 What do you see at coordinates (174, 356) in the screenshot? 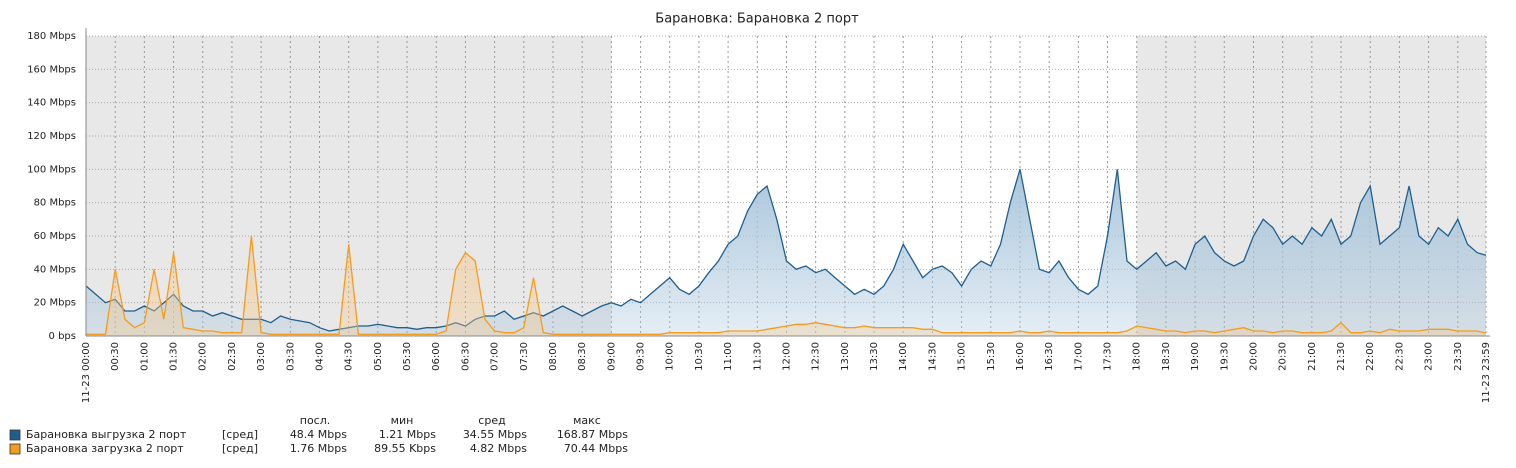
I see `x-tick-label: 01:30` at bounding box center [174, 356].